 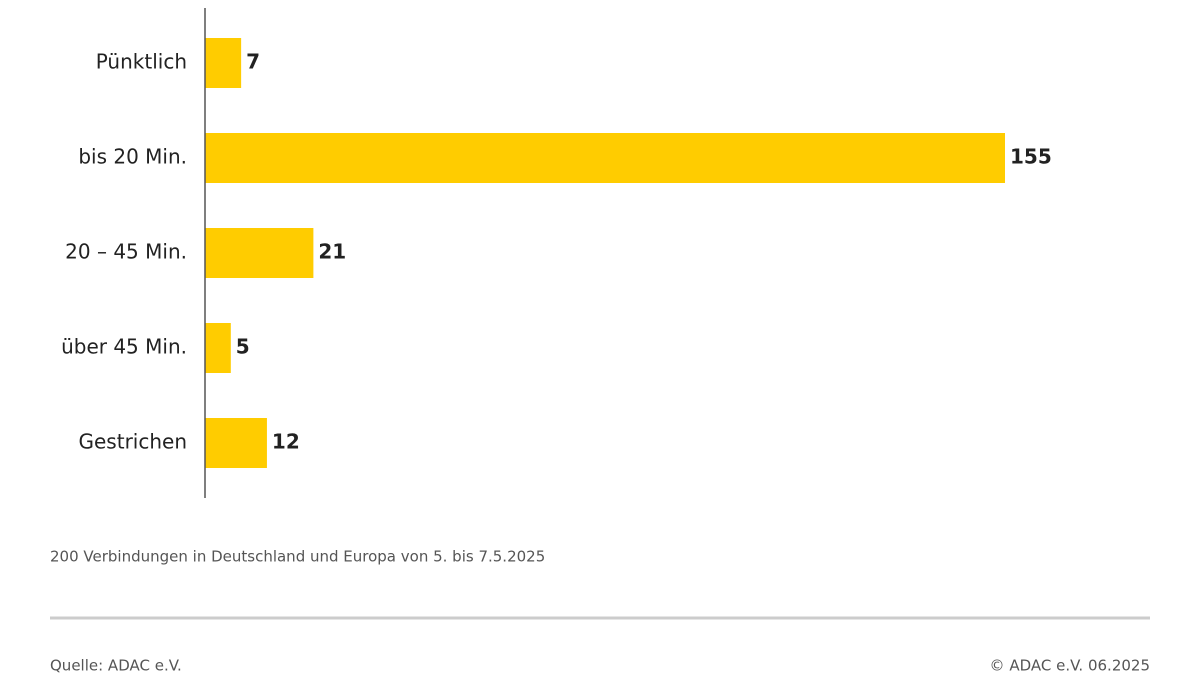 I want to click on value-label: 21, so click(x=332, y=252).